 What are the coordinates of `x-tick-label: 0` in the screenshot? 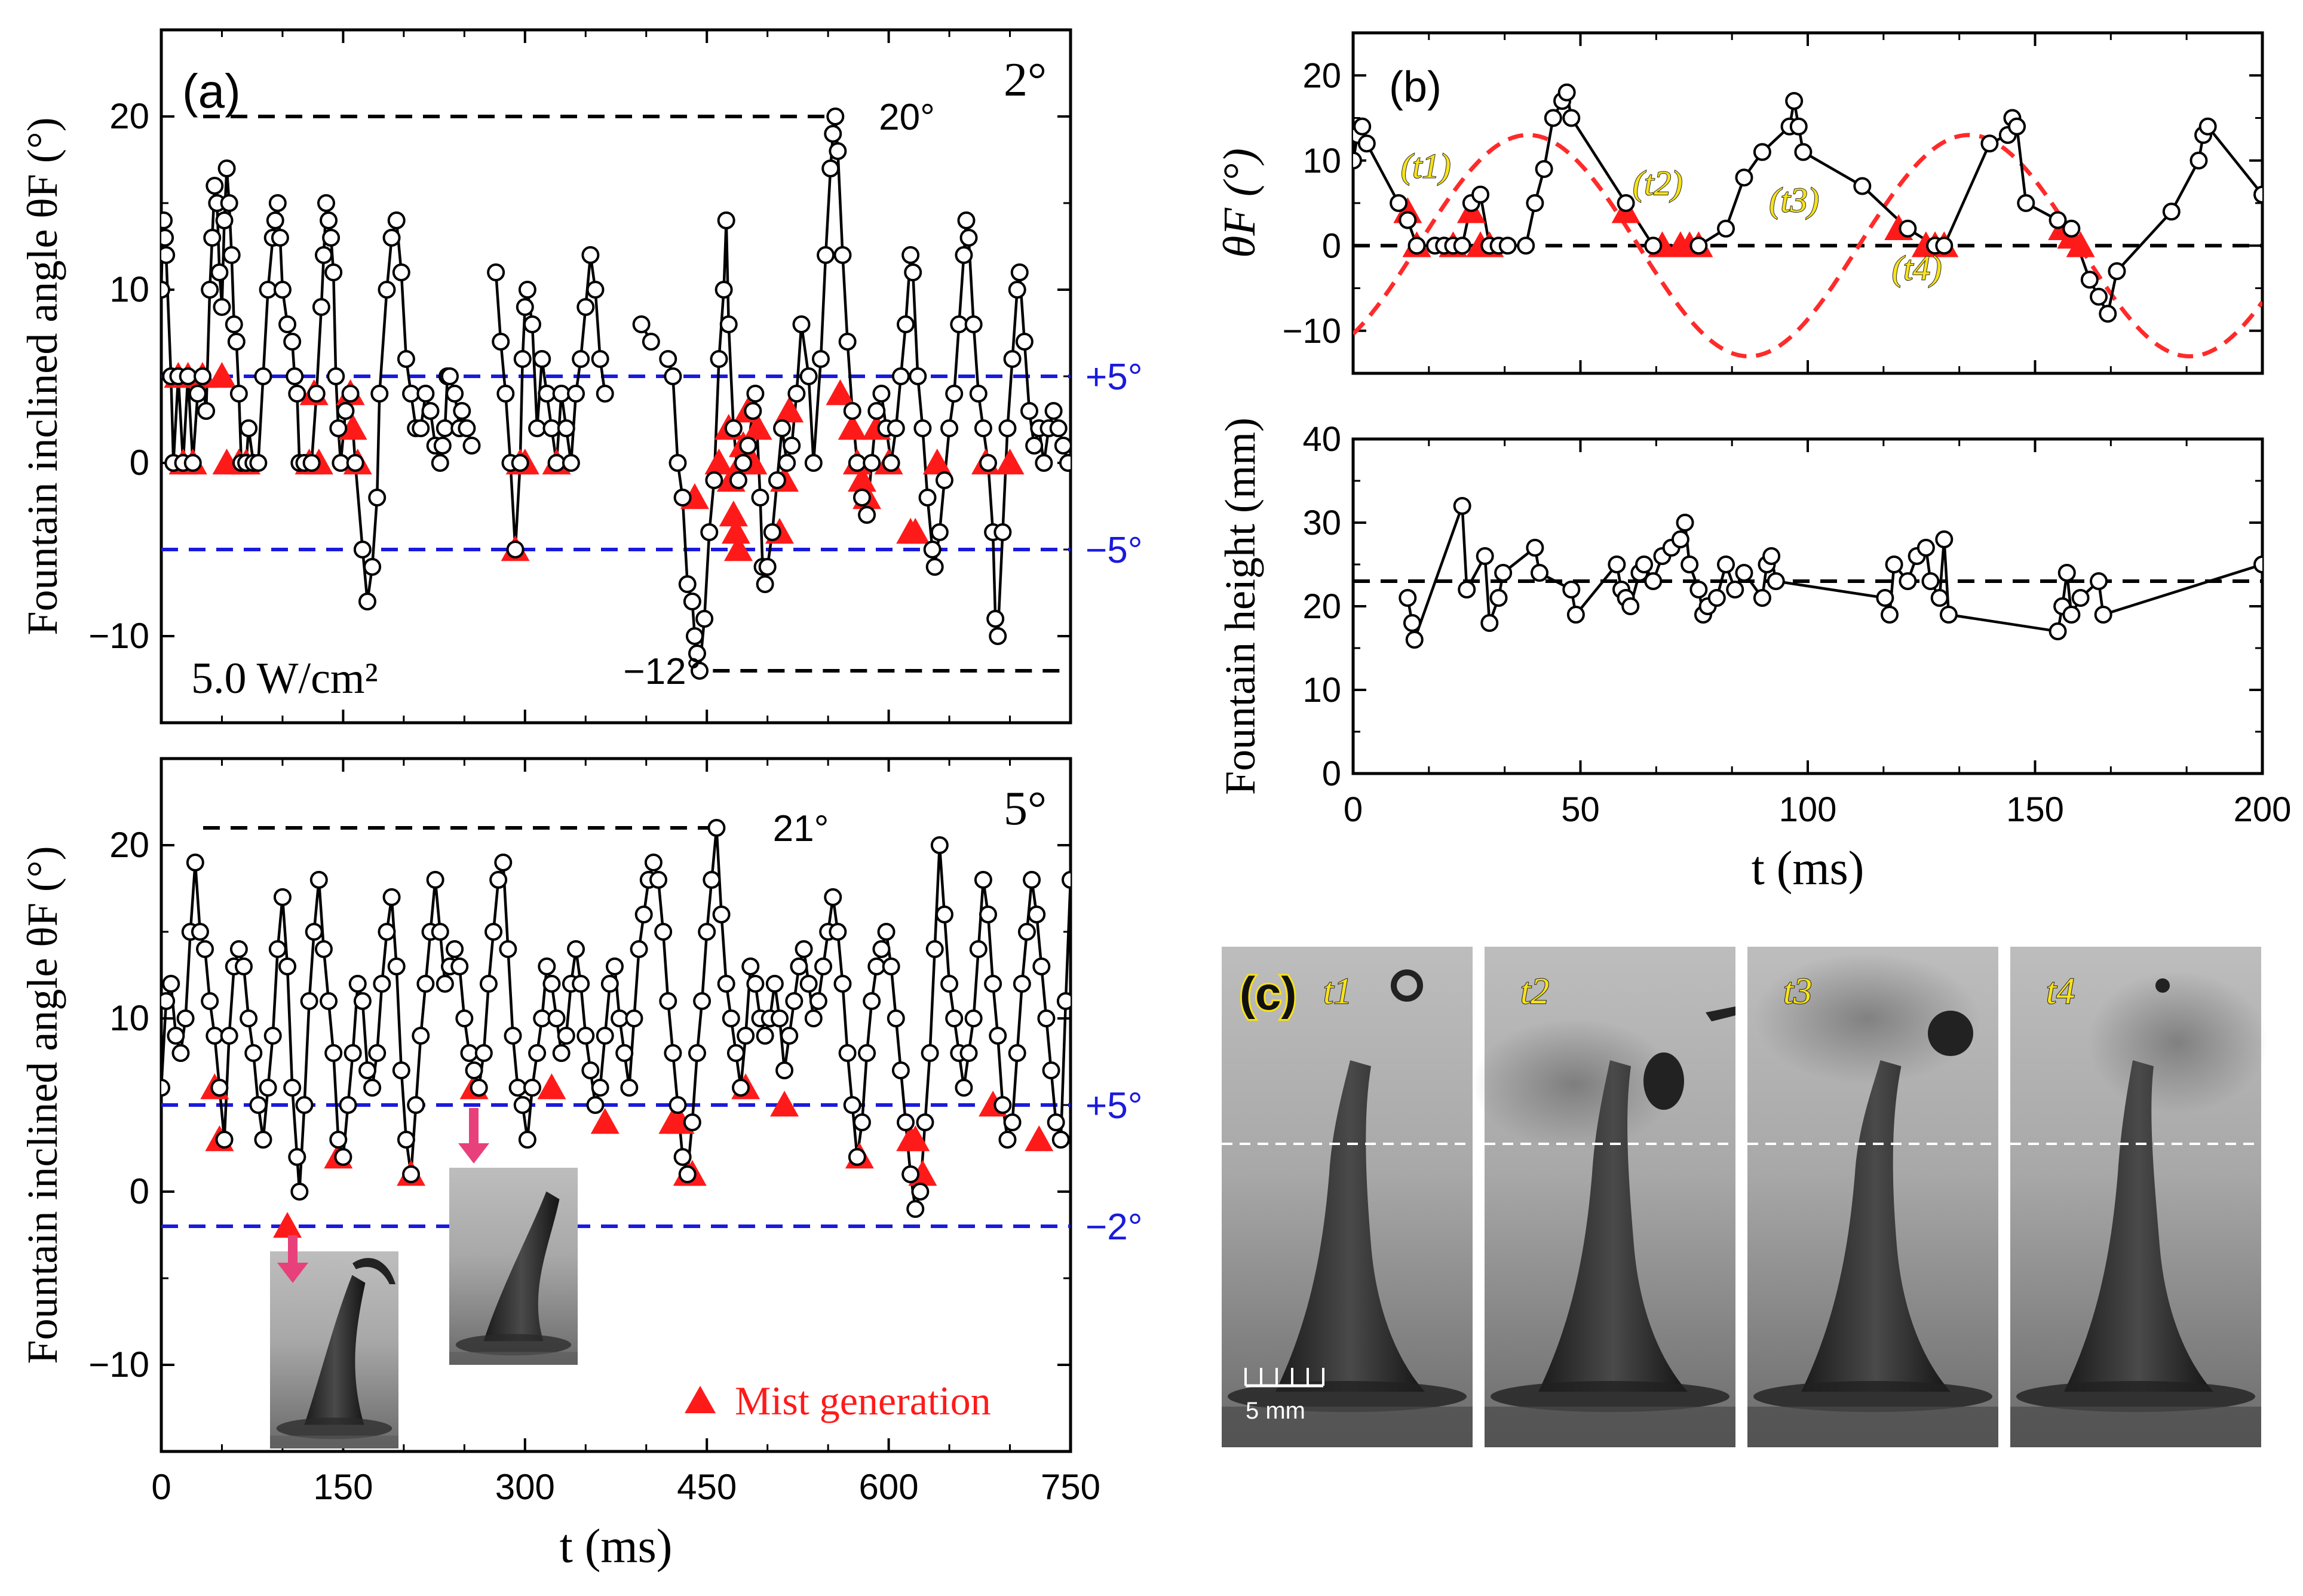 It's located at (1353, 809).